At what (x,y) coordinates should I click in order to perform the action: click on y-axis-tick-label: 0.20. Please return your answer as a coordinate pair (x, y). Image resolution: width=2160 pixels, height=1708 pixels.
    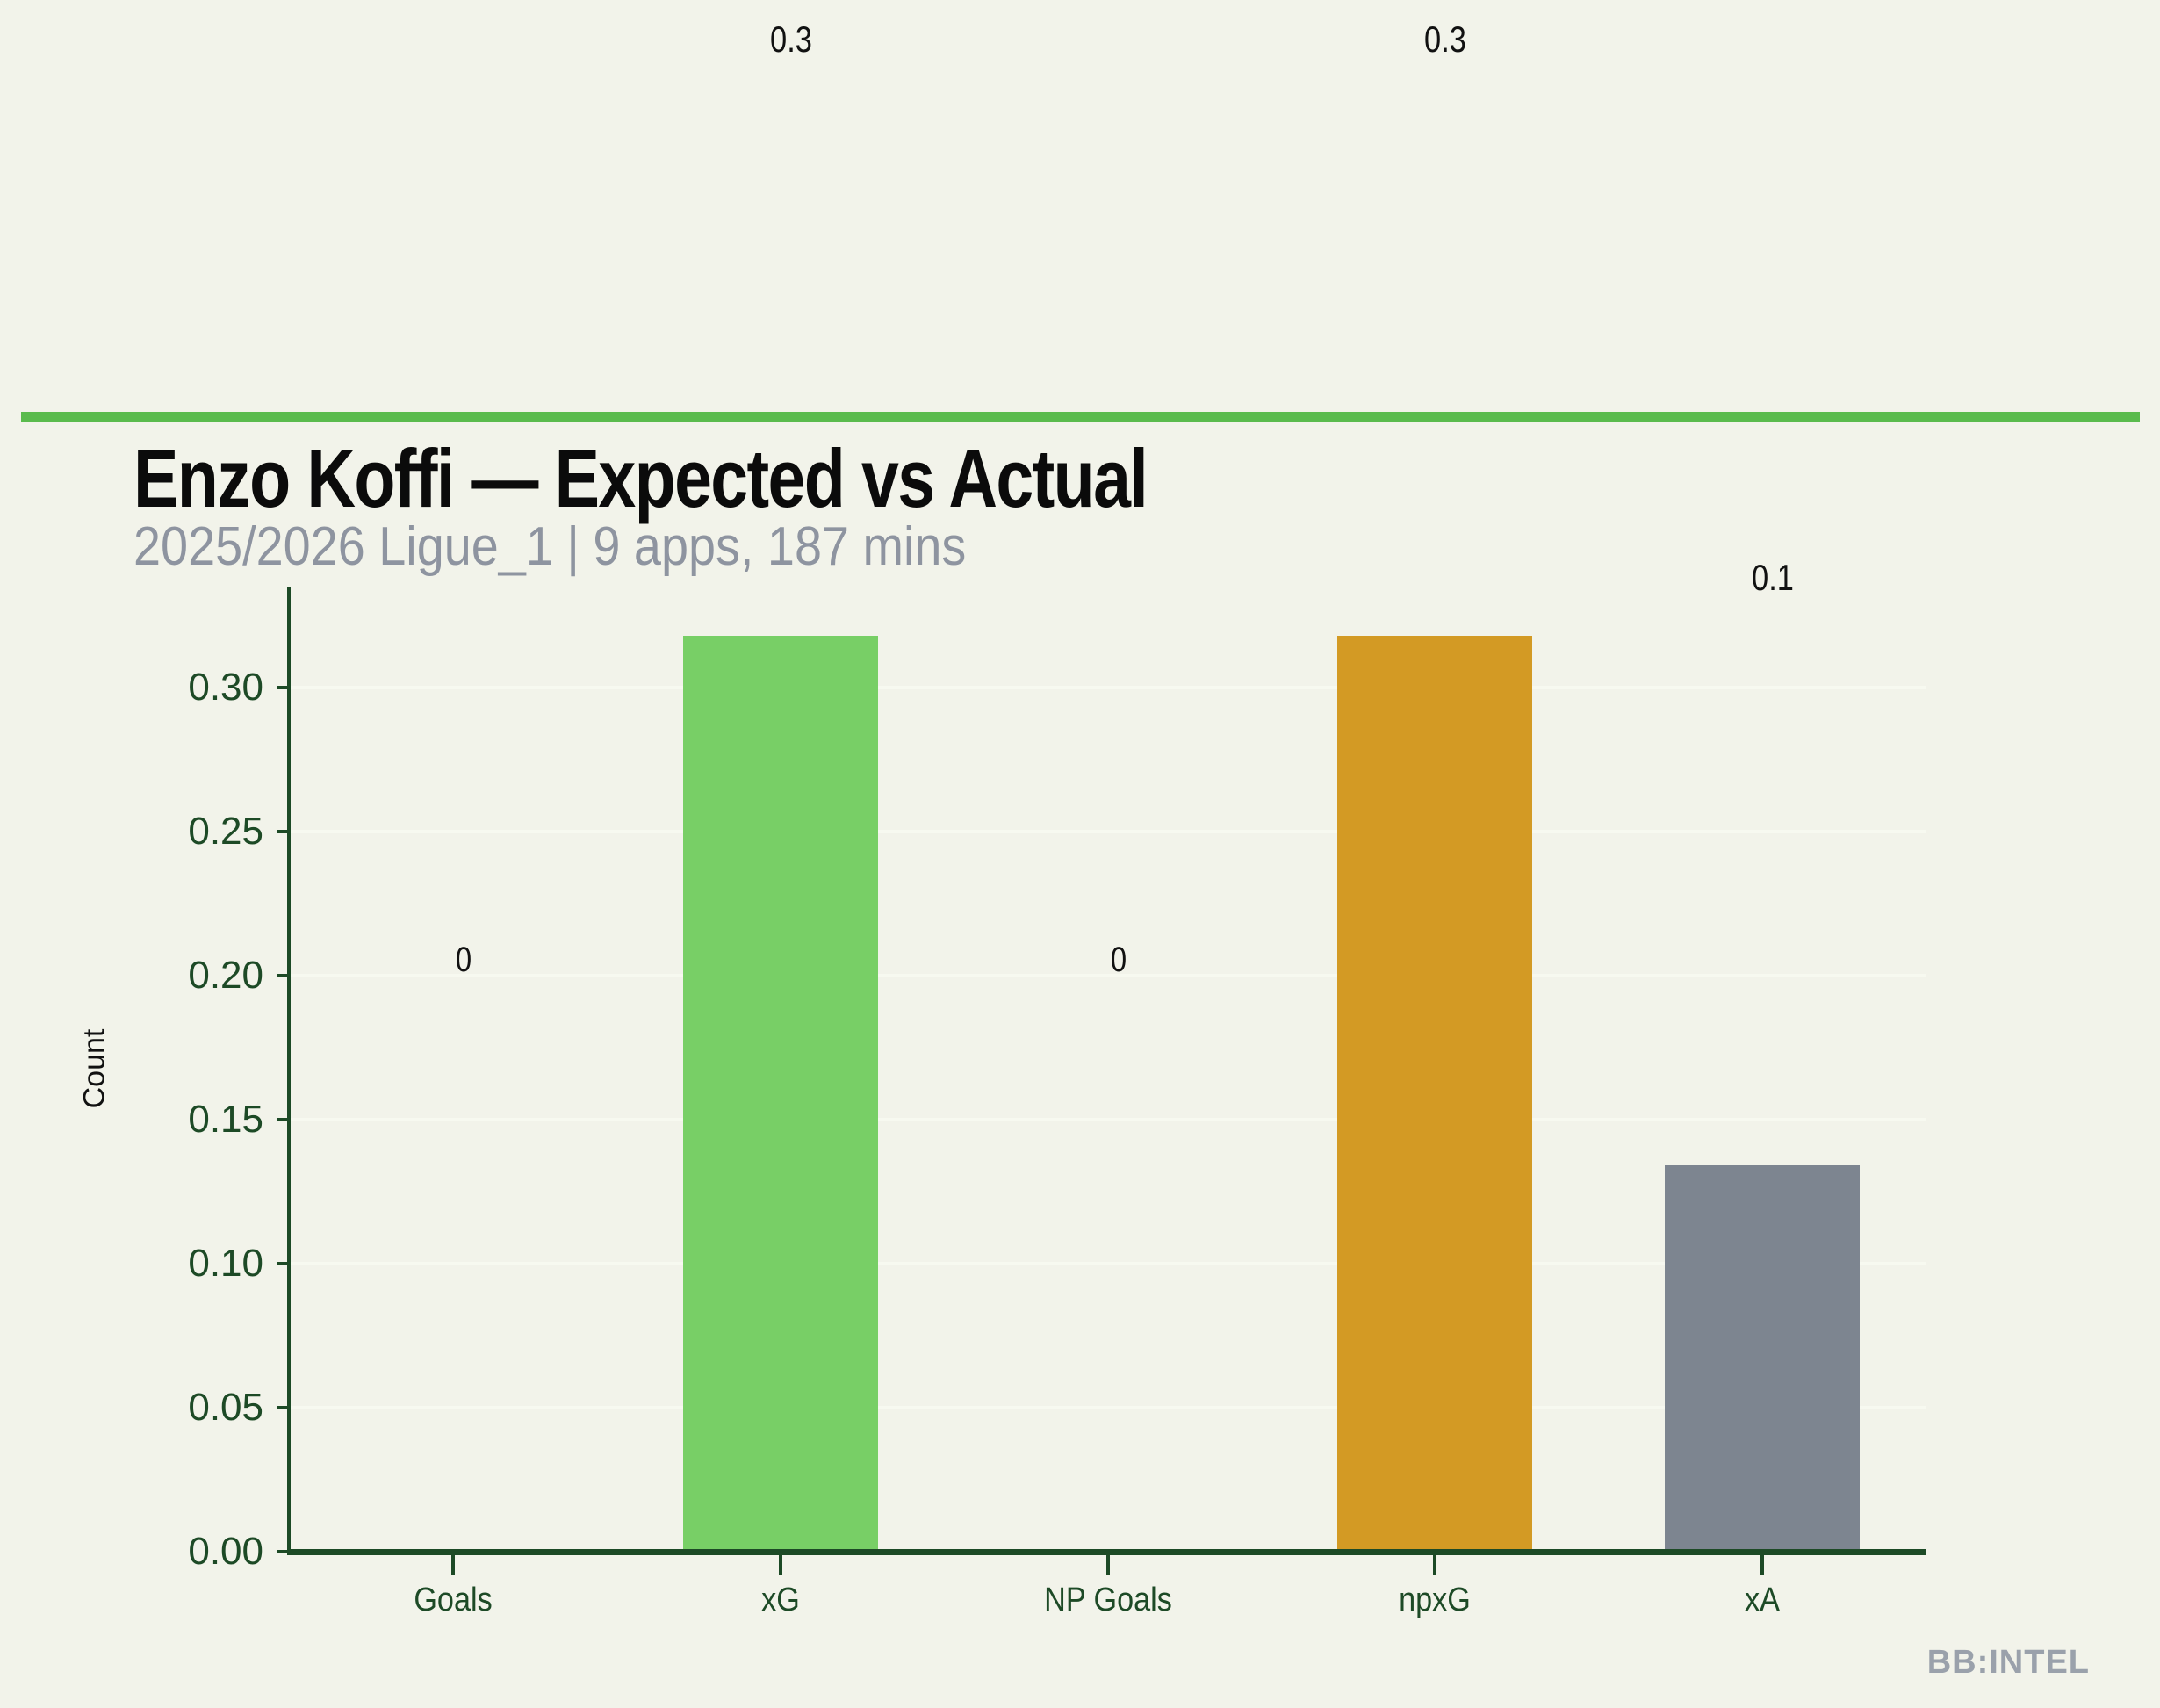
    Looking at the image, I should click on (225, 975).